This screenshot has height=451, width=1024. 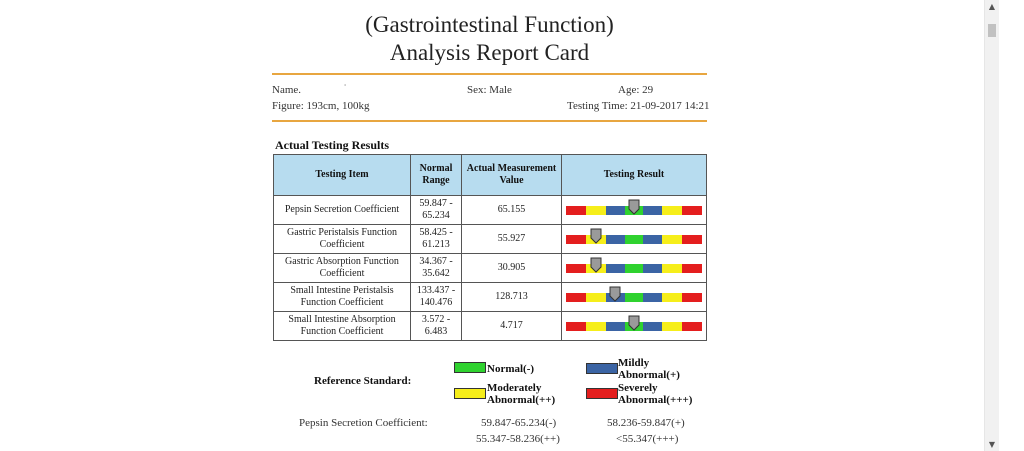 What do you see at coordinates (991, 225) in the screenshot?
I see `vertical-scrollbar: ▲ ▼` at bounding box center [991, 225].